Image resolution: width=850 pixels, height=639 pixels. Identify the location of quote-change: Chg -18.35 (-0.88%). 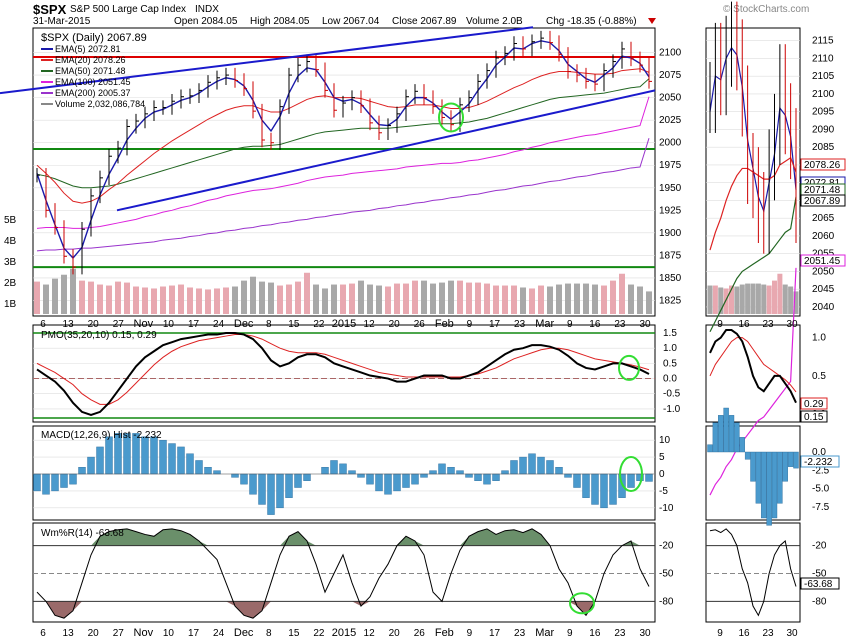
(591, 21).